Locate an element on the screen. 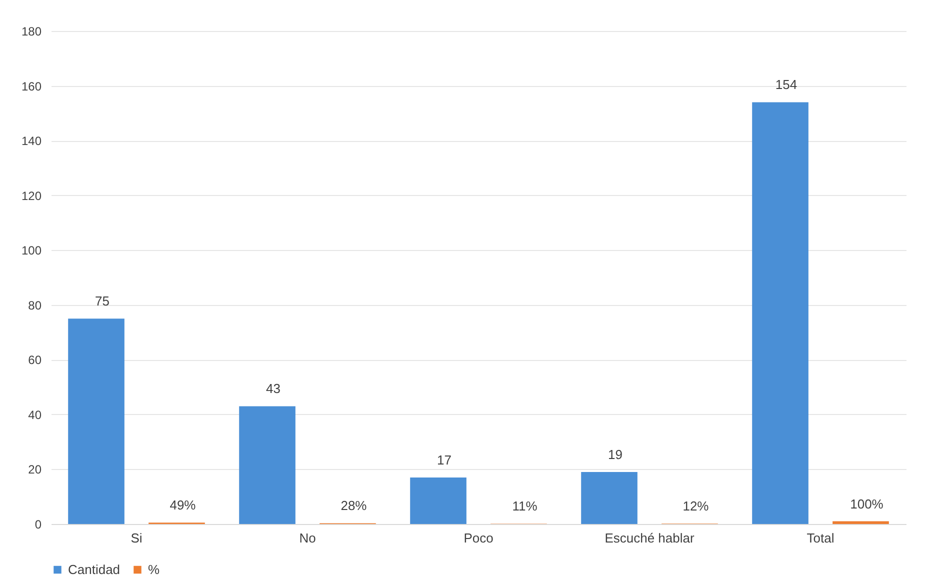 The height and width of the screenshot is (587, 926). y-tick-label: 140 is located at coordinates (31, 141).